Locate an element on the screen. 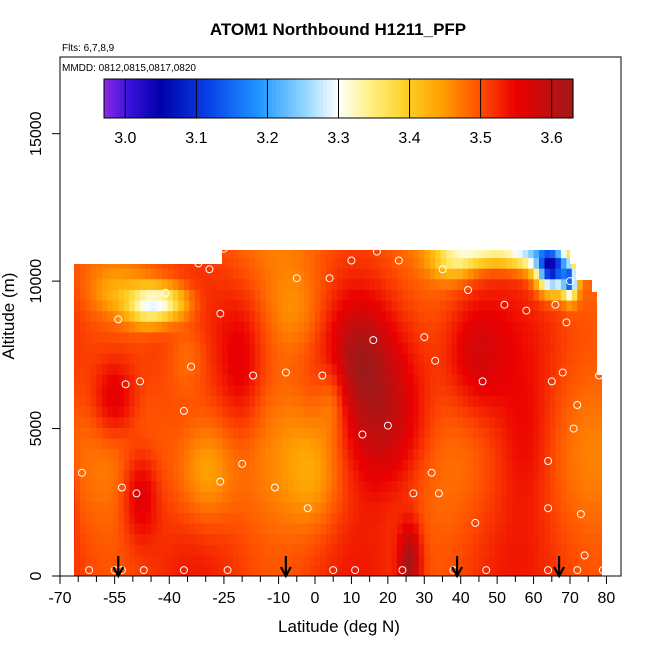  colorbar: 3.0 3.1 3.2 3.3 3.4 3.5 3.6 is located at coordinates (338, 112).